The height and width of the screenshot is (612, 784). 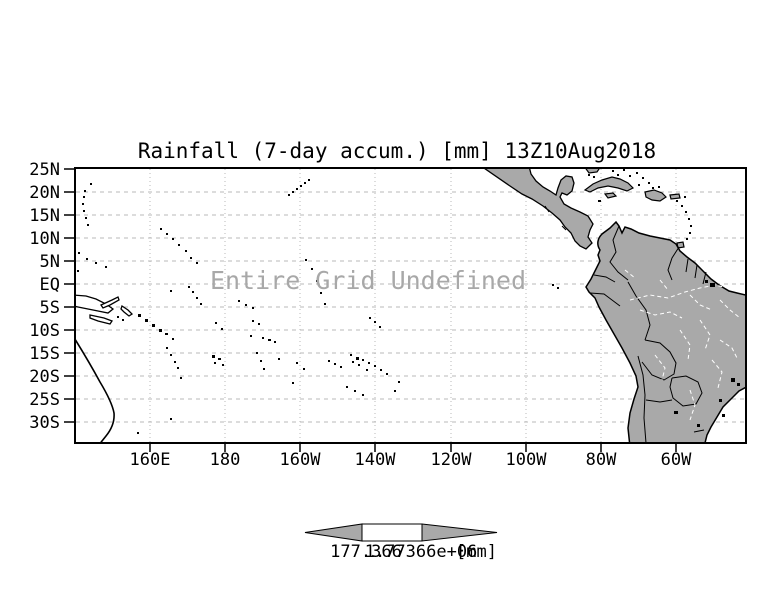 What do you see at coordinates (601, 460) in the screenshot?
I see `lon-label-80w: 80W` at bounding box center [601, 460].